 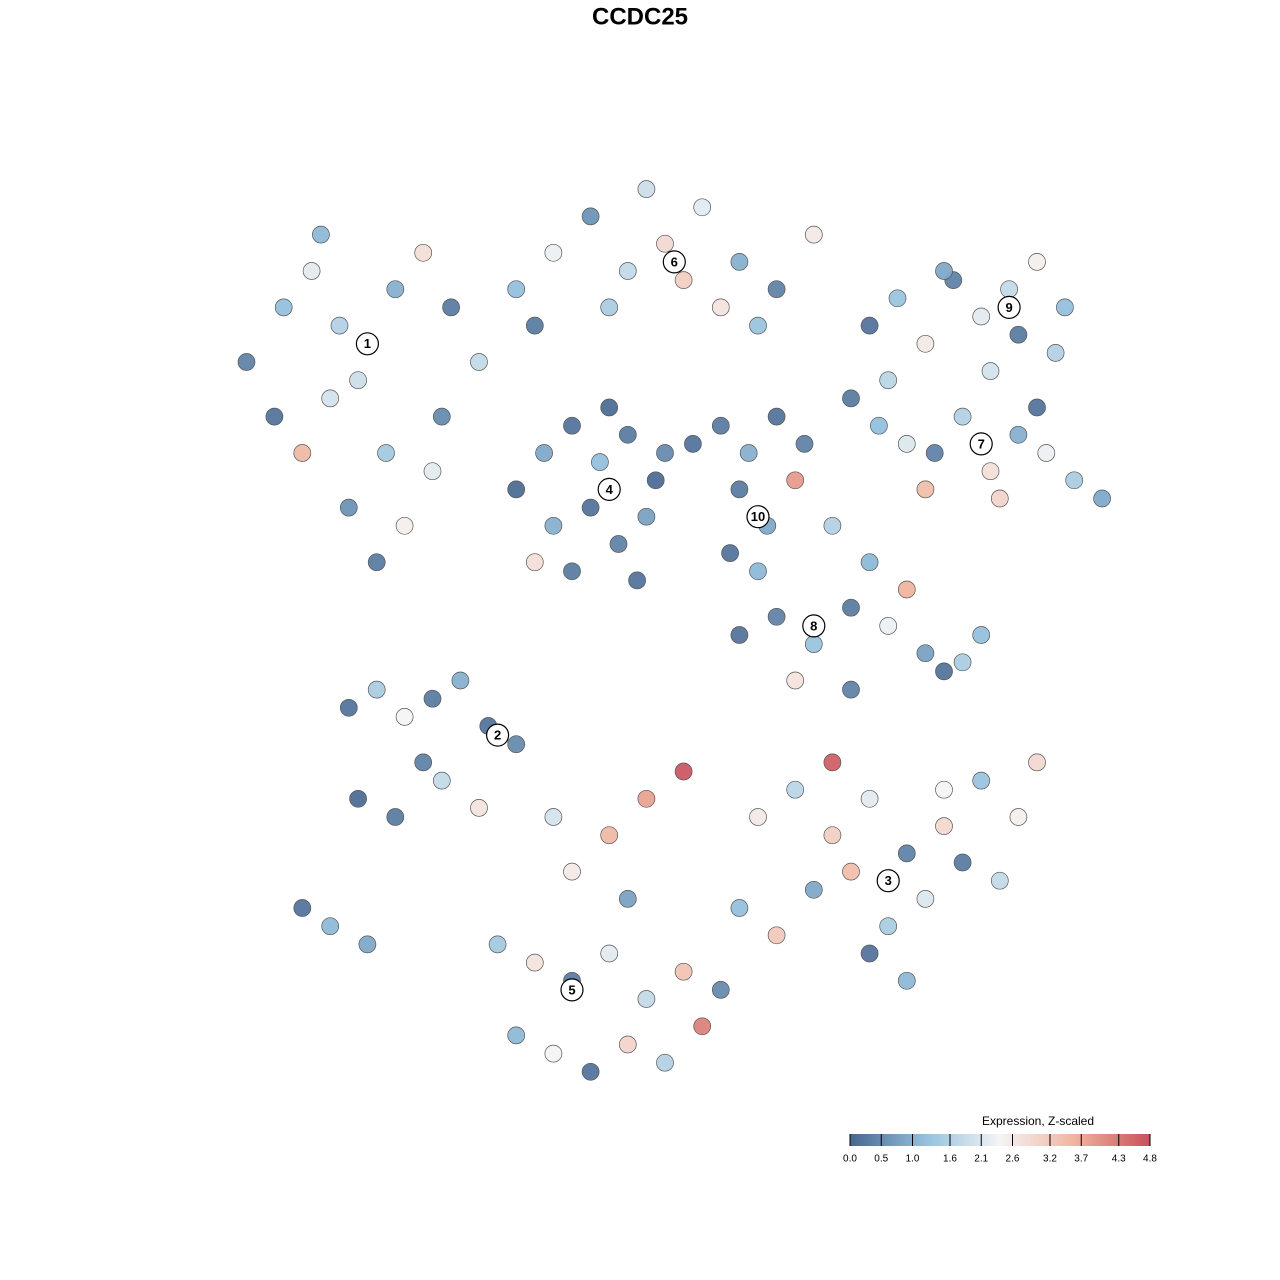 What do you see at coordinates (888, 880) in the screenshot?
I see `cluster-label: 3` at bounding box center [888, 880].